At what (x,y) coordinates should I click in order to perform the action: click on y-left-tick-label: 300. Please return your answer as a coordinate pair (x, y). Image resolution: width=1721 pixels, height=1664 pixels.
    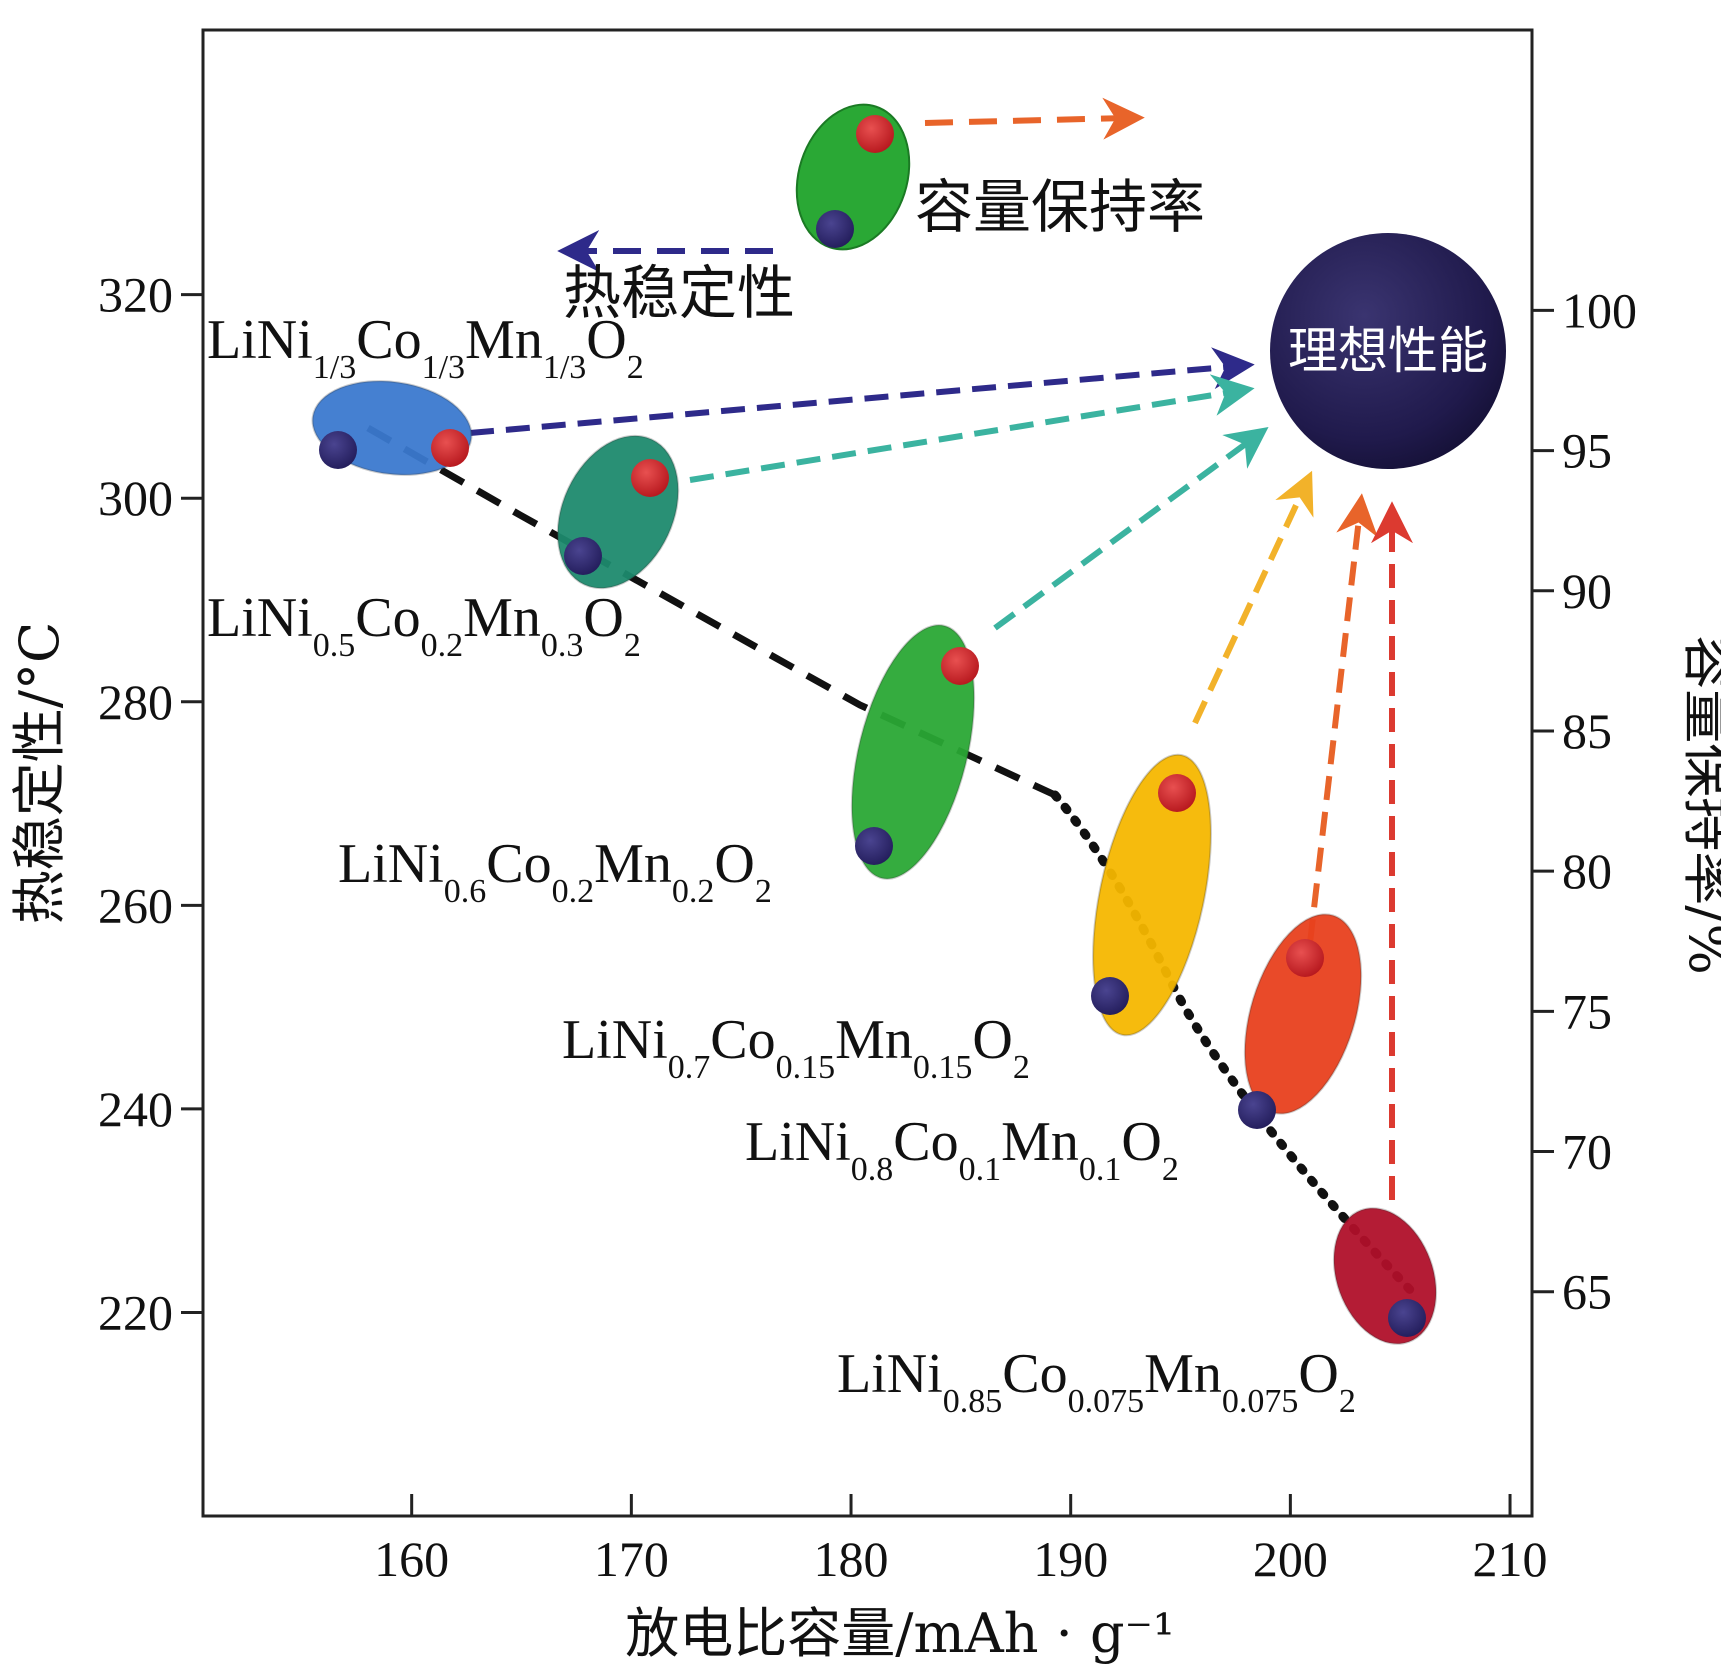
    Looking at the image, I should click on (135, 498).